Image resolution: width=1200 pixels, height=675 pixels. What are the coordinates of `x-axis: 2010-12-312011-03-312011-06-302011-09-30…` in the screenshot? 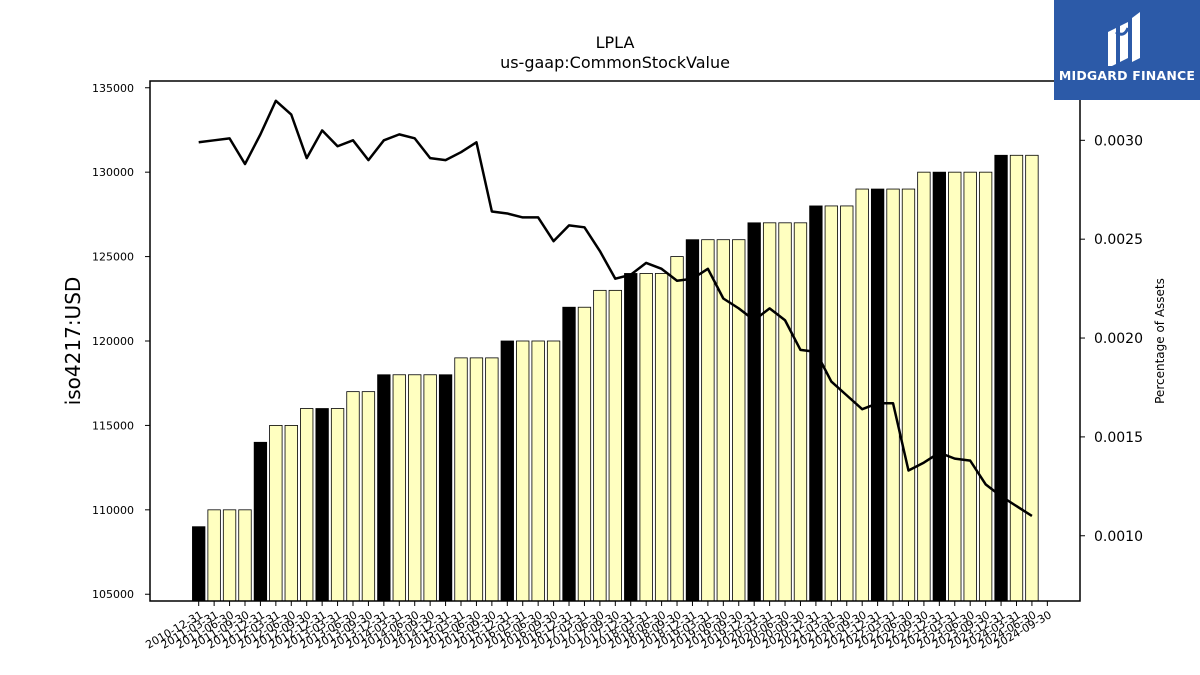 It's located at (598, 626).